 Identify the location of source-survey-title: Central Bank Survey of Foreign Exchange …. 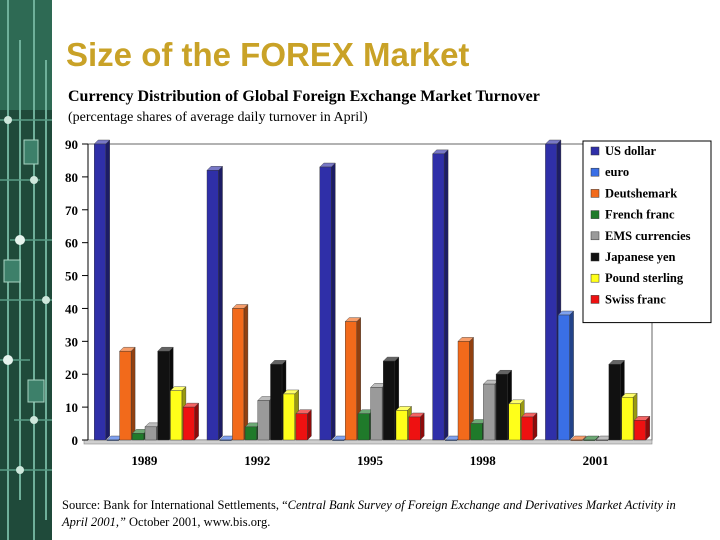
(369, 513).